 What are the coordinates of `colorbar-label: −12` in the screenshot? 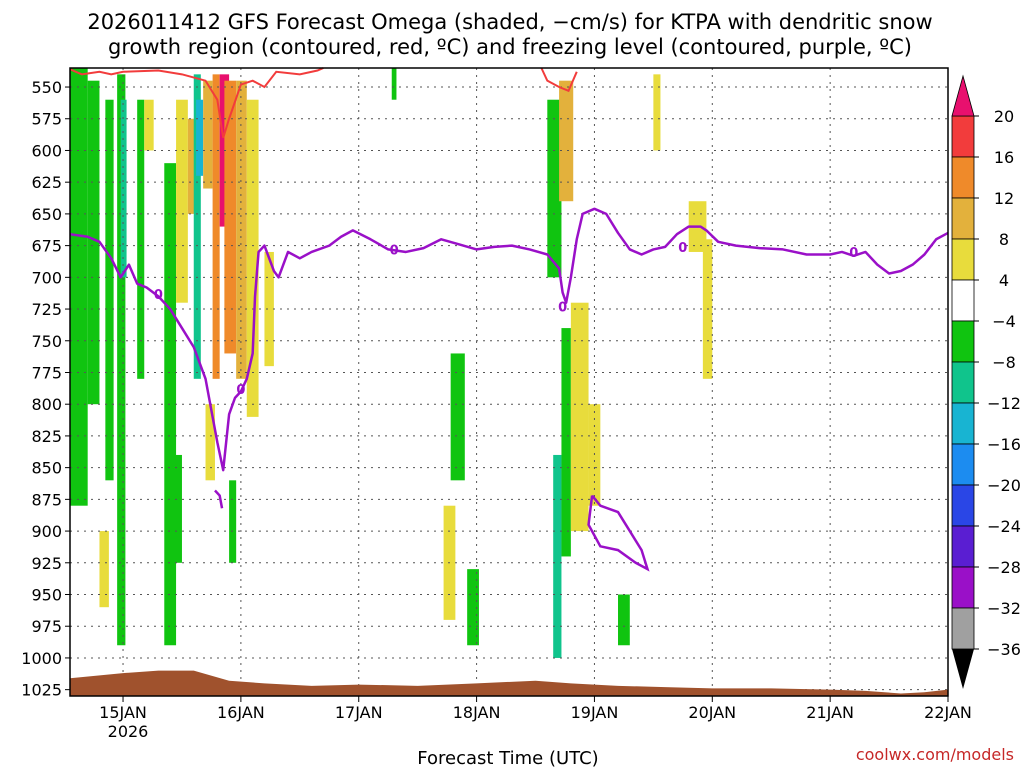 It's located at (1004, 403).